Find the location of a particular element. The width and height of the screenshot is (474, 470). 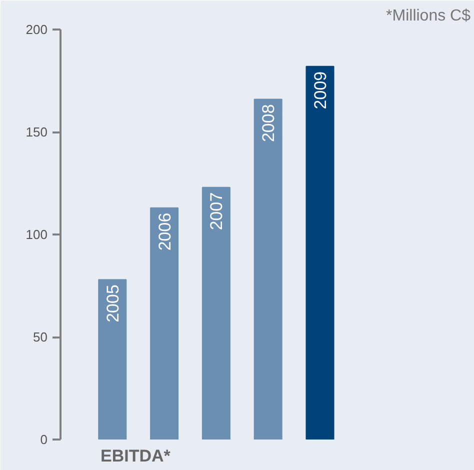

x-tick-label: 2006 is located at coordinates (164, 231).